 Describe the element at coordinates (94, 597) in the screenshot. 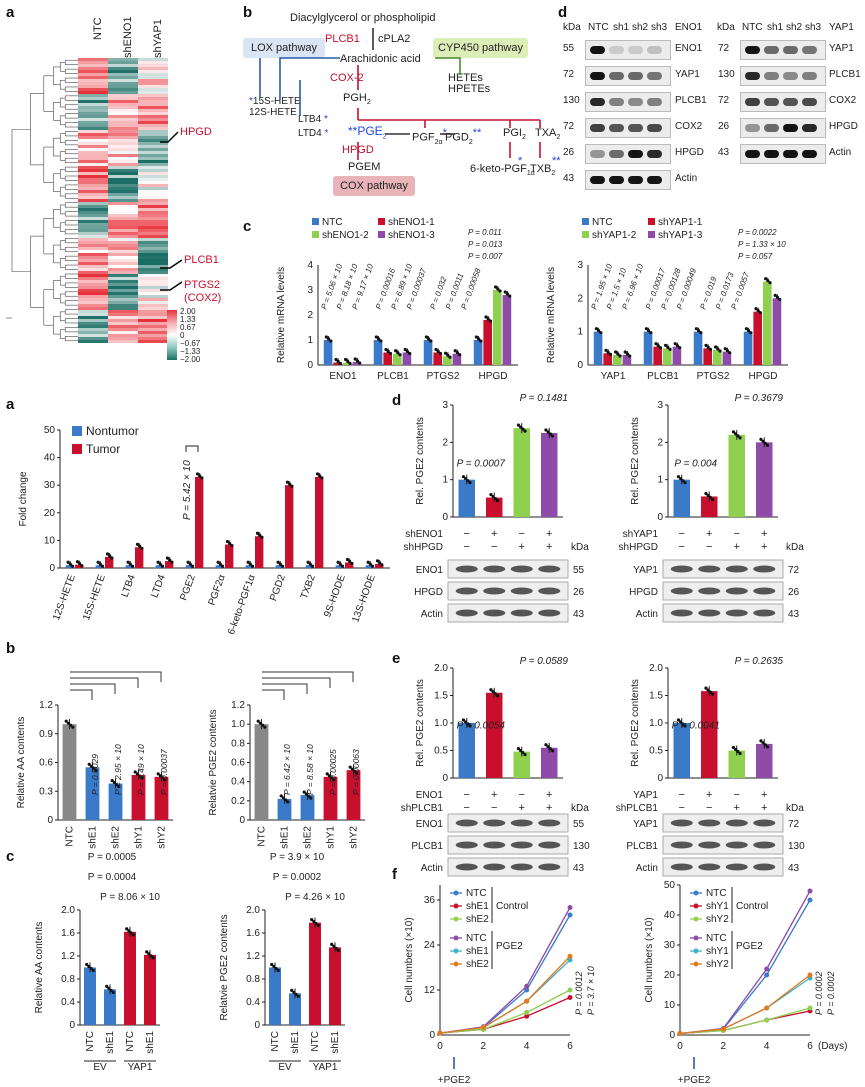

I see `x-tick-label: 15S-HETE` at that location.